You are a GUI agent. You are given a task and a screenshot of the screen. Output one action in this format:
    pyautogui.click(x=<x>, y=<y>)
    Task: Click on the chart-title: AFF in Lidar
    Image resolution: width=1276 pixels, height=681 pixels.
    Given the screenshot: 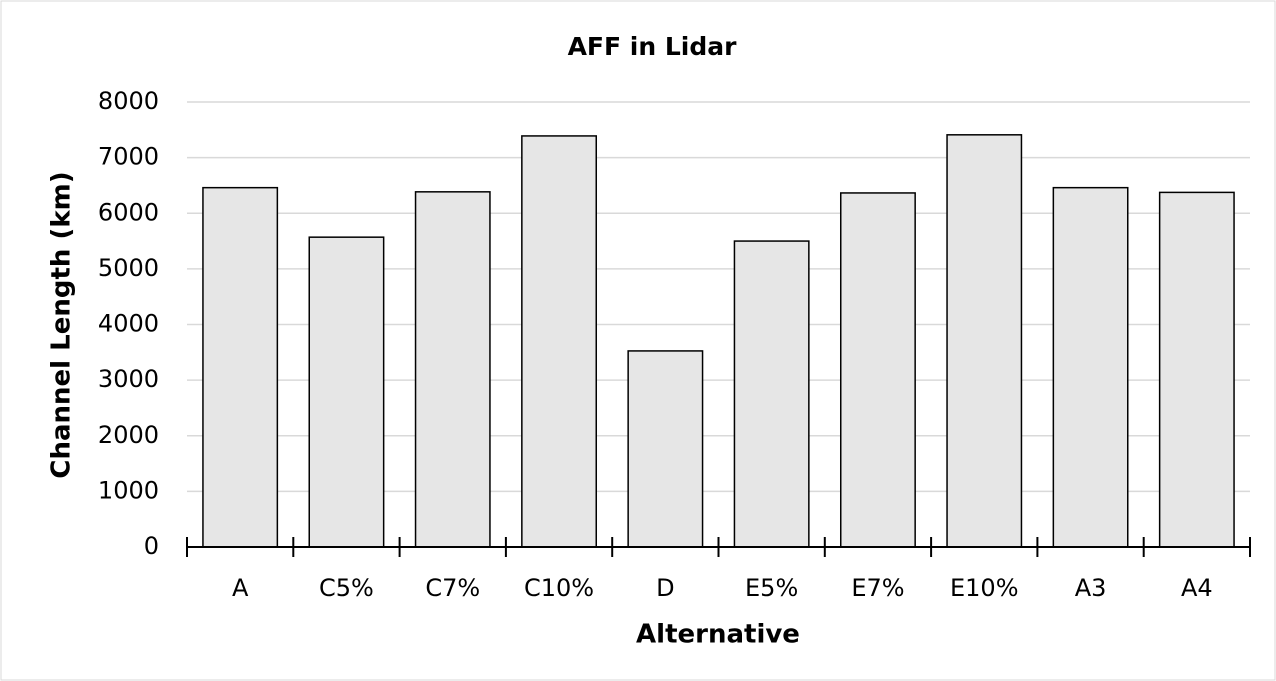 What is the action you would take?
    pyautogui.click(x=653, y=46)
    